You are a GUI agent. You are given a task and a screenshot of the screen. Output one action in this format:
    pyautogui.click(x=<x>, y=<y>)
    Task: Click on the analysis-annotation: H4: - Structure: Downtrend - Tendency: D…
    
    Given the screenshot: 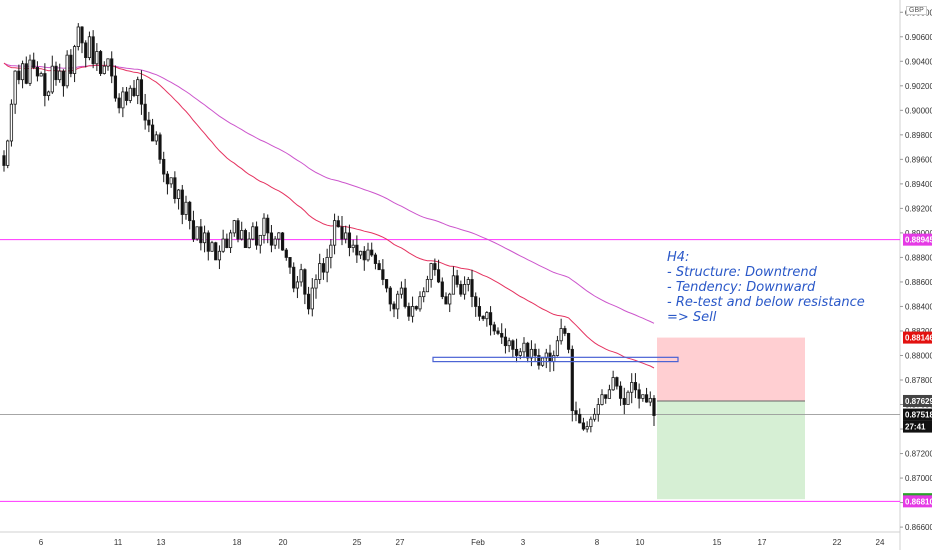 What is the action you would take?
    pyautogui.click(x=766, y=287)
    